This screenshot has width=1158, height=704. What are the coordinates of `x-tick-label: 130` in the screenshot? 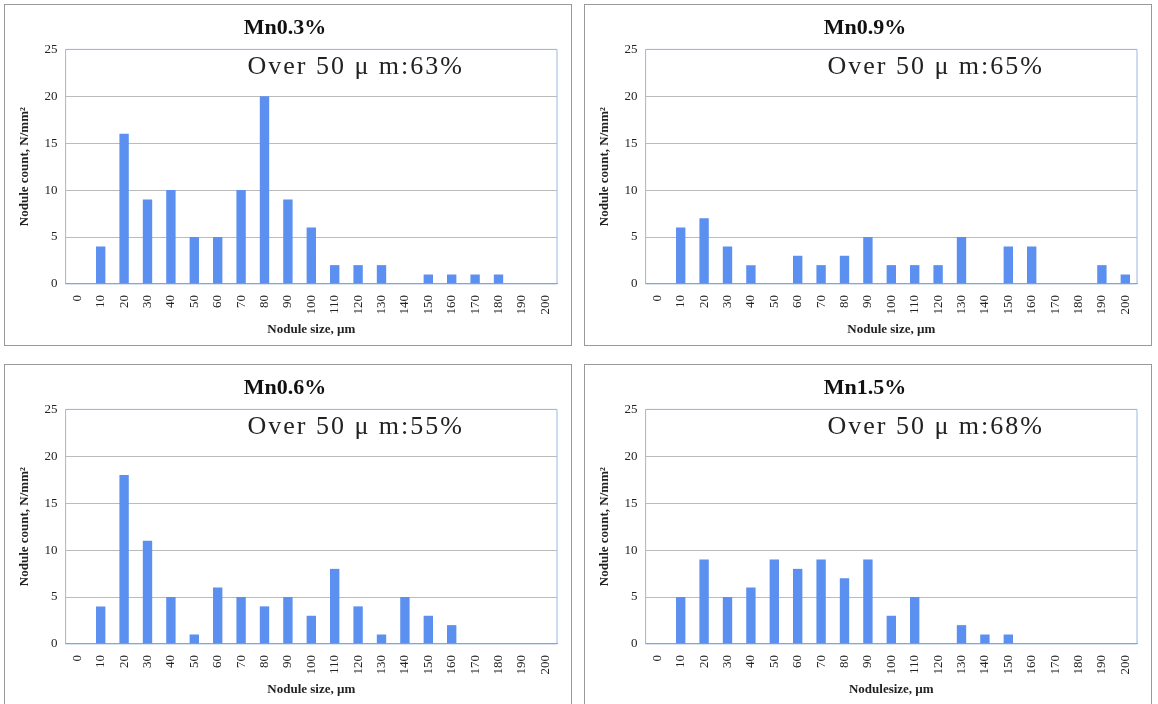 It's located at (380, 664).